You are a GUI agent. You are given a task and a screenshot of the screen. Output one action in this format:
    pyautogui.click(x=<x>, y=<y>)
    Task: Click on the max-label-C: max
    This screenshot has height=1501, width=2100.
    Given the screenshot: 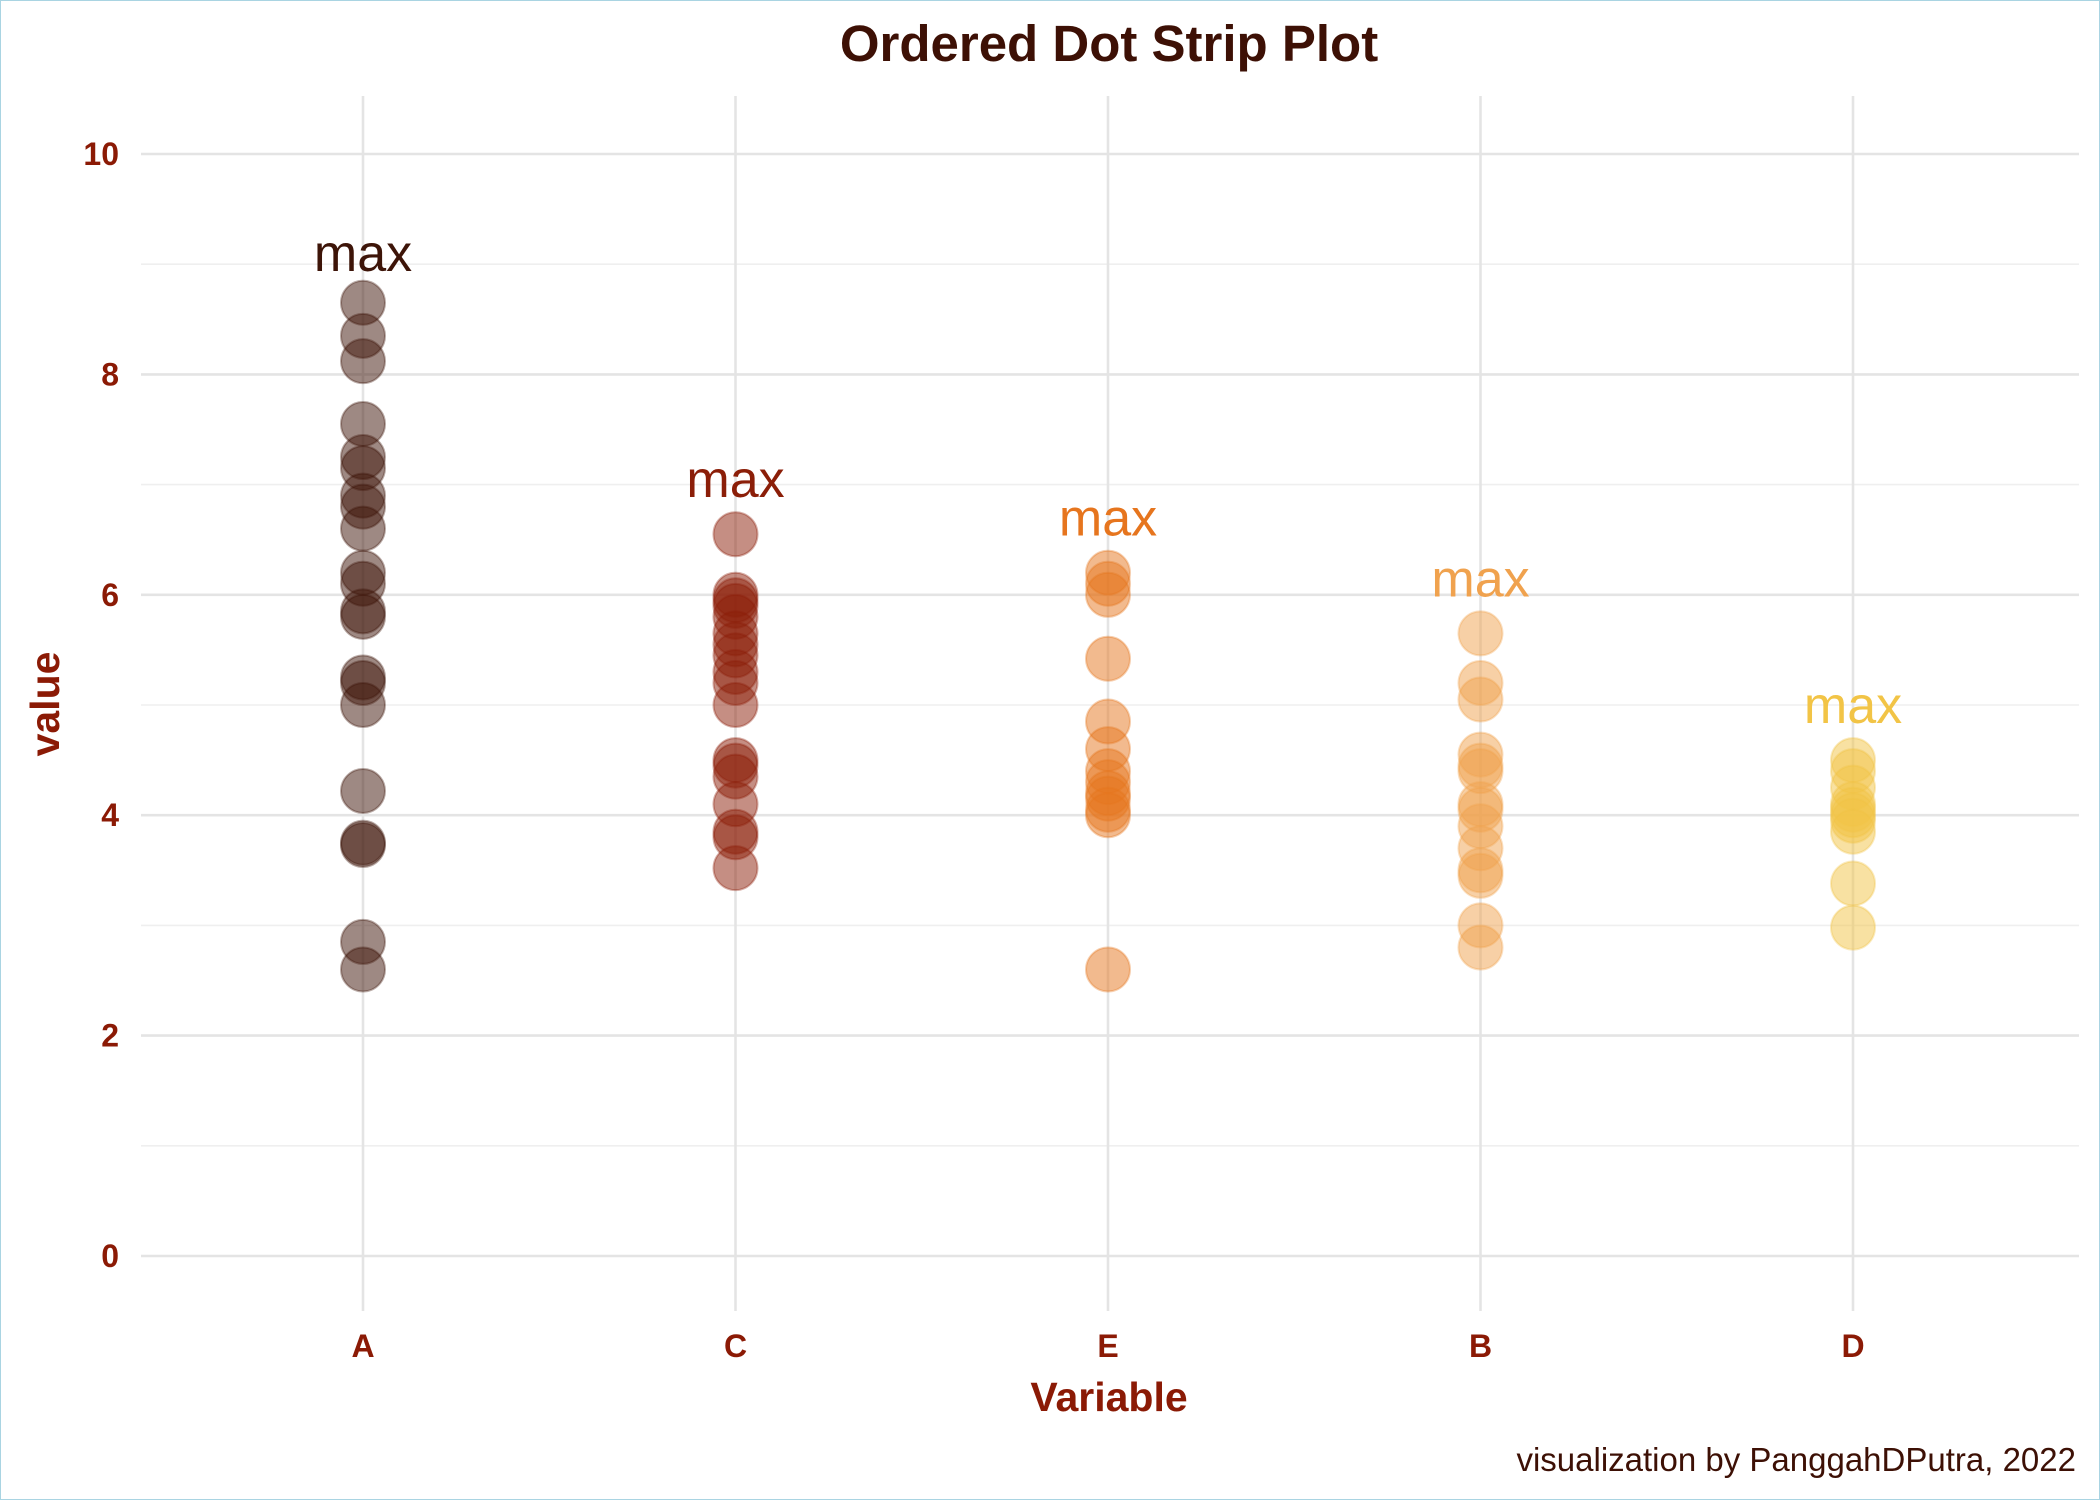 What is the action you would take?
    pyautogui.click(x=735, y=480)
    